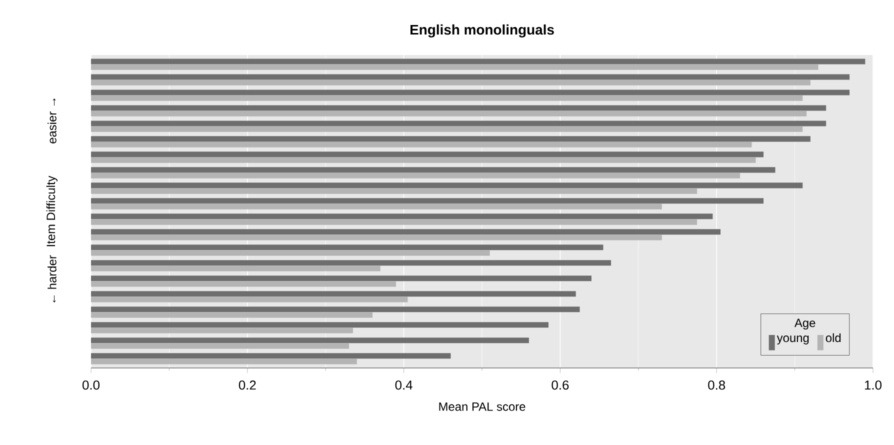 This screenshot has height=445, width=894. Describe the element at coordinates (403, 385) in the screenshot. I see `x-tick-label: 0.4` at that location.